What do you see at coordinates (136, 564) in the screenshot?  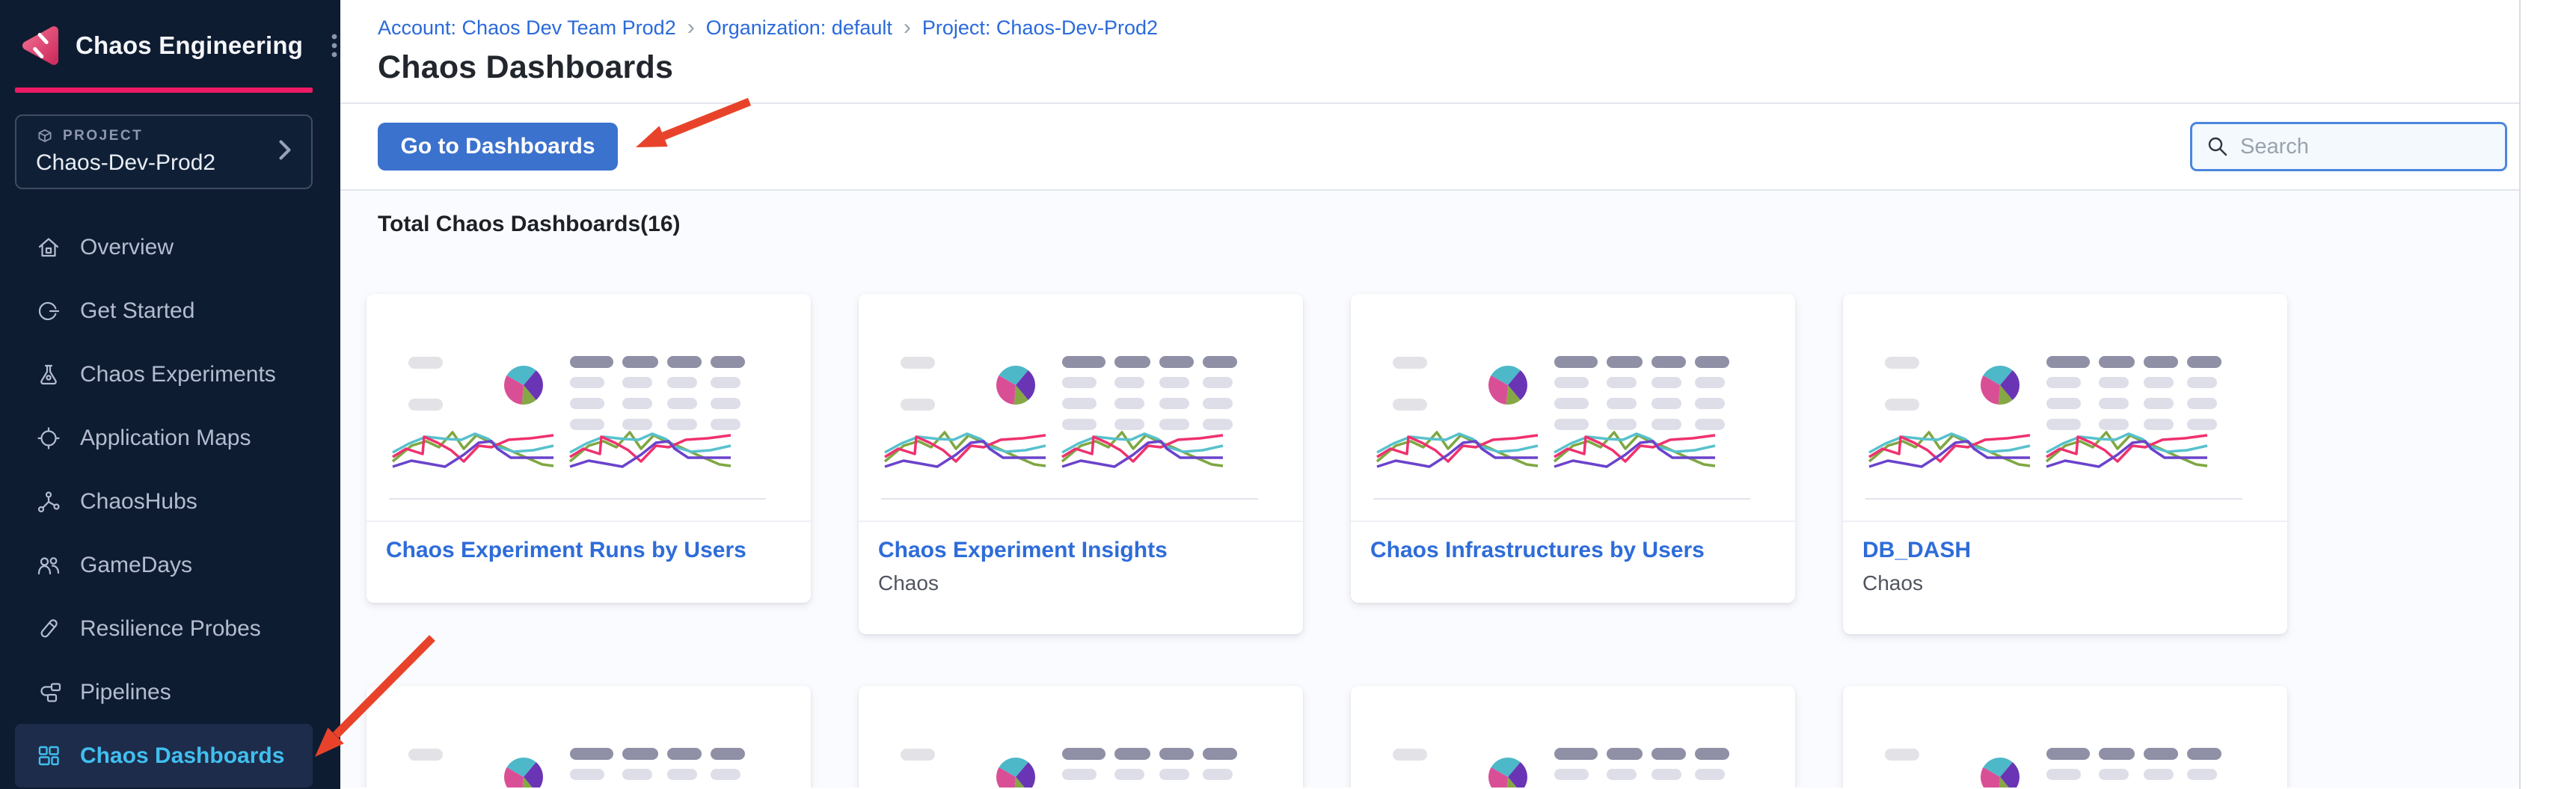 I see `sidebar-item-label: GameDays` at bounding box center [136, 564].